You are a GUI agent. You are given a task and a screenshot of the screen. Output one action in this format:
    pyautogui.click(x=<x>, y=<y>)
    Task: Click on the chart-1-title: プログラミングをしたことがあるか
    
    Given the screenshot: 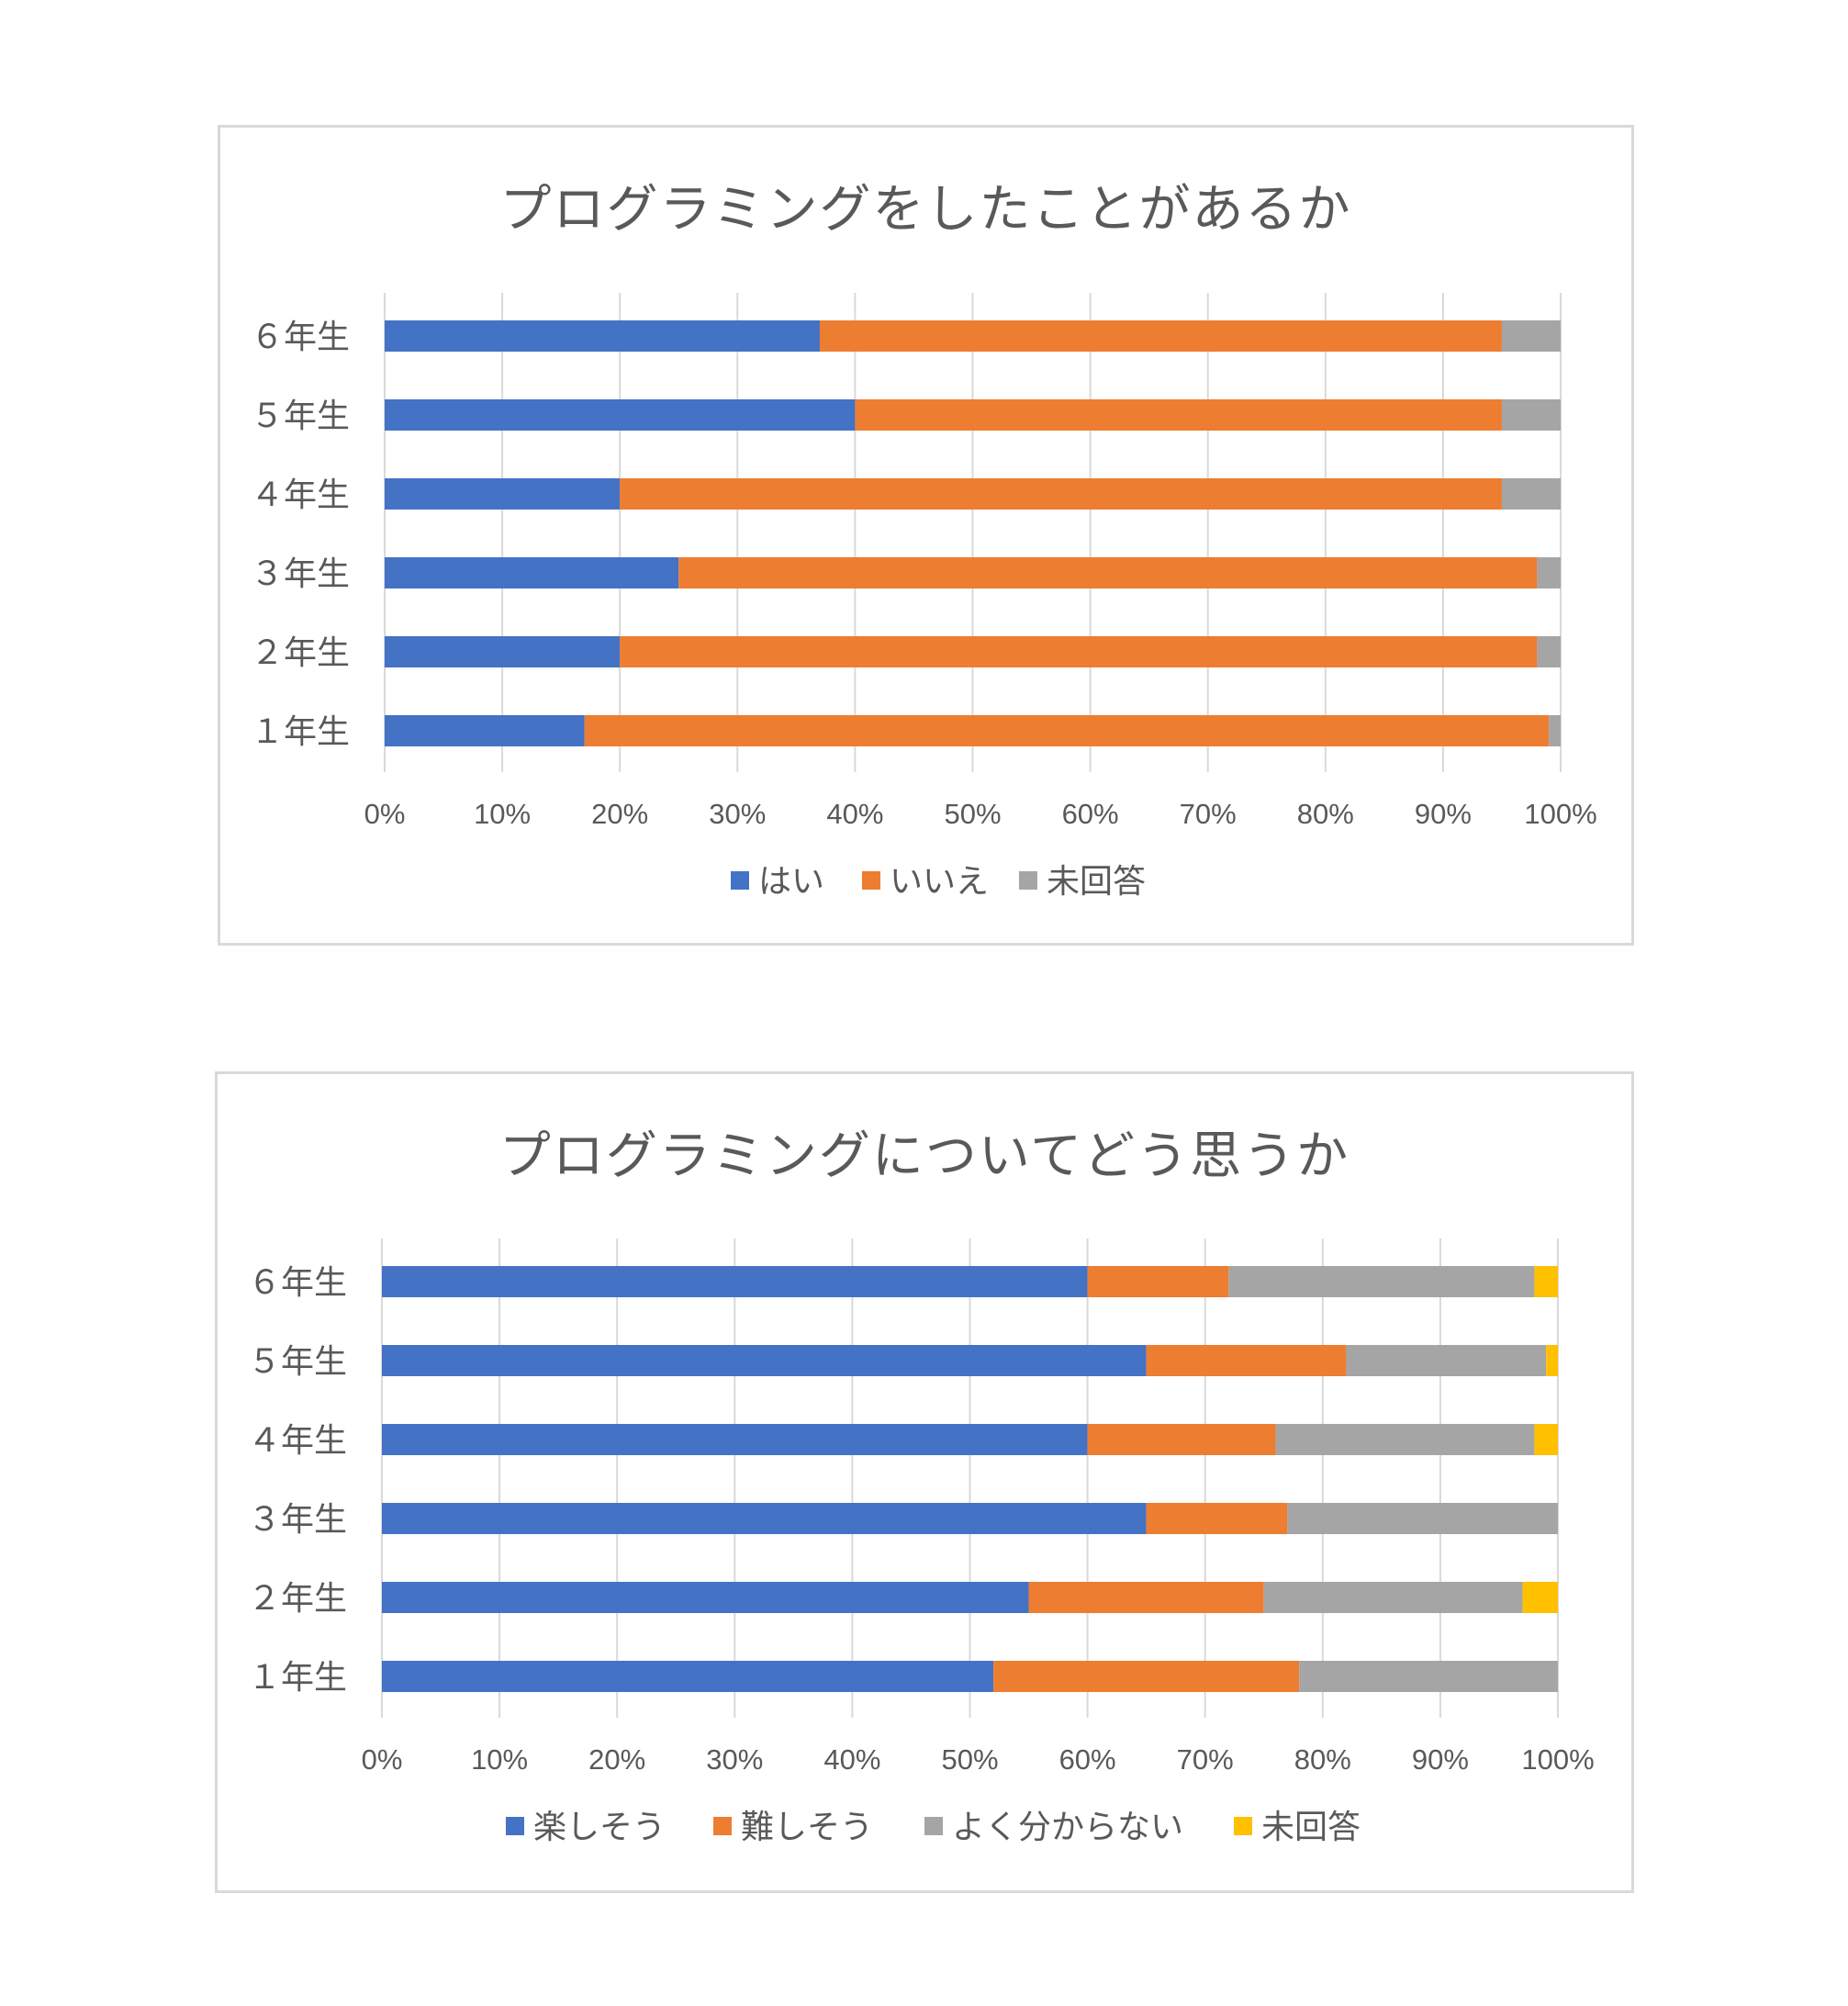 What is the action you would take?
    pyautogui.click(x=925, y=210)
    